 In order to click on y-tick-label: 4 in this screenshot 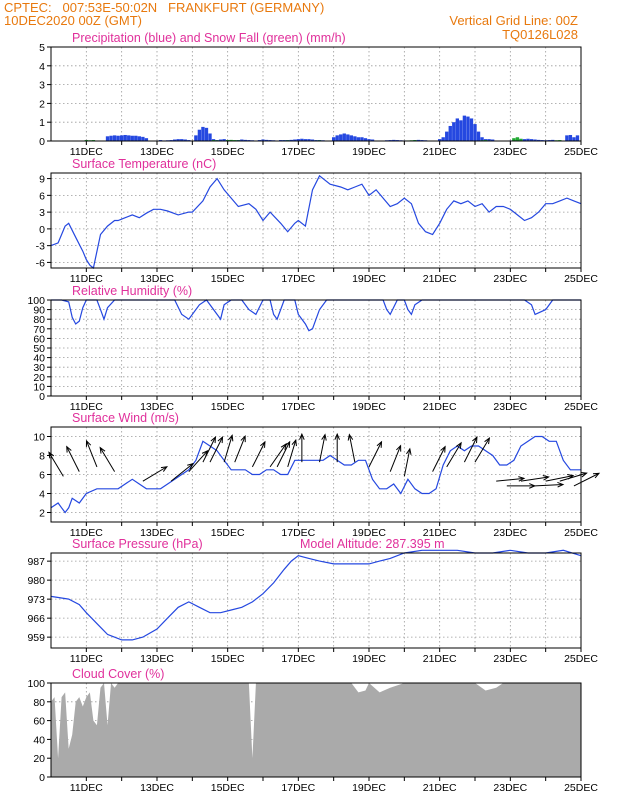, I will do `click(42, 67)`.